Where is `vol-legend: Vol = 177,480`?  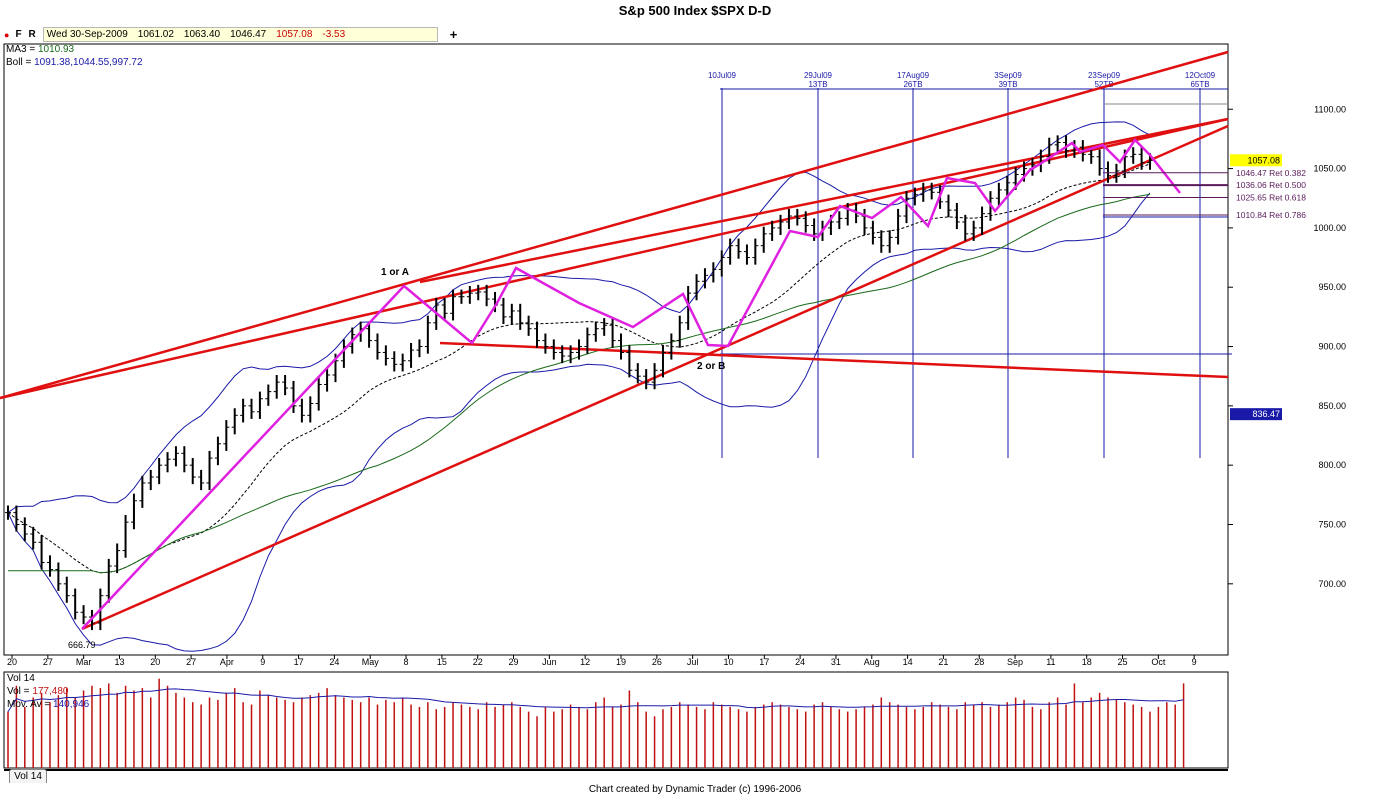
vol-legend: Vol = 177,480 is located at coordinates (37, 691).